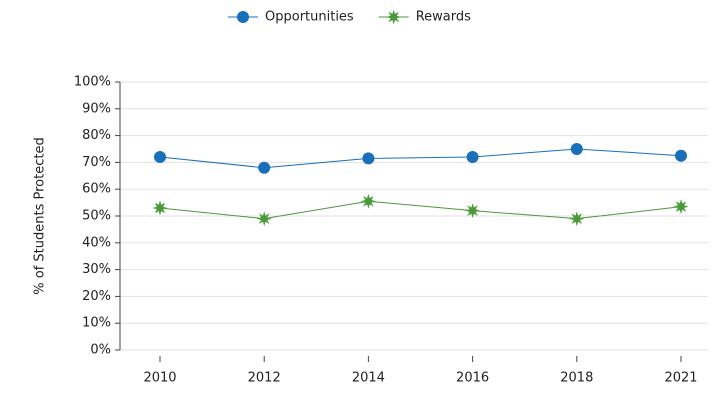 The image size is (727, 405). What do you see at coordinates (40, 215) in the screenshot?
I see `y-axis-label: % of Students Protected` at bounding box center [40, 215].